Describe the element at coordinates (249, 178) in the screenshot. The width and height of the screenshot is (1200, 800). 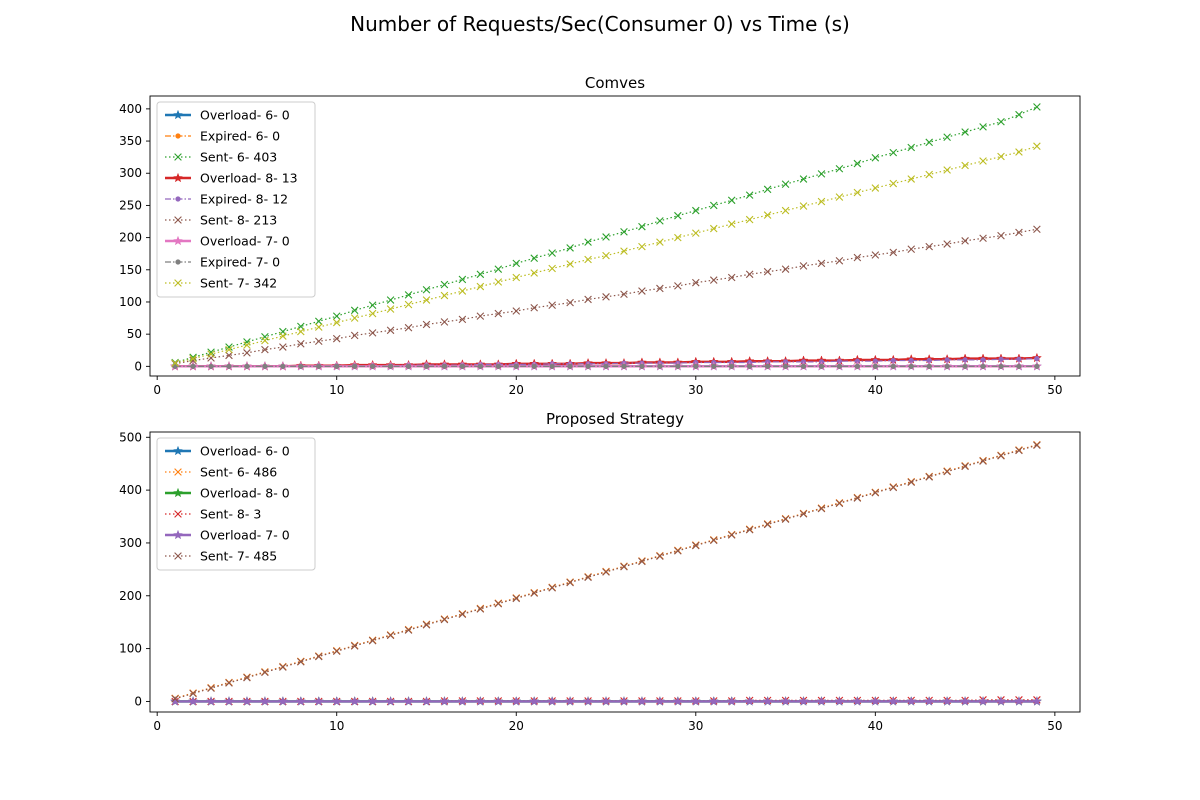
I see `legend-label: Overload- 8- 13` at that location.